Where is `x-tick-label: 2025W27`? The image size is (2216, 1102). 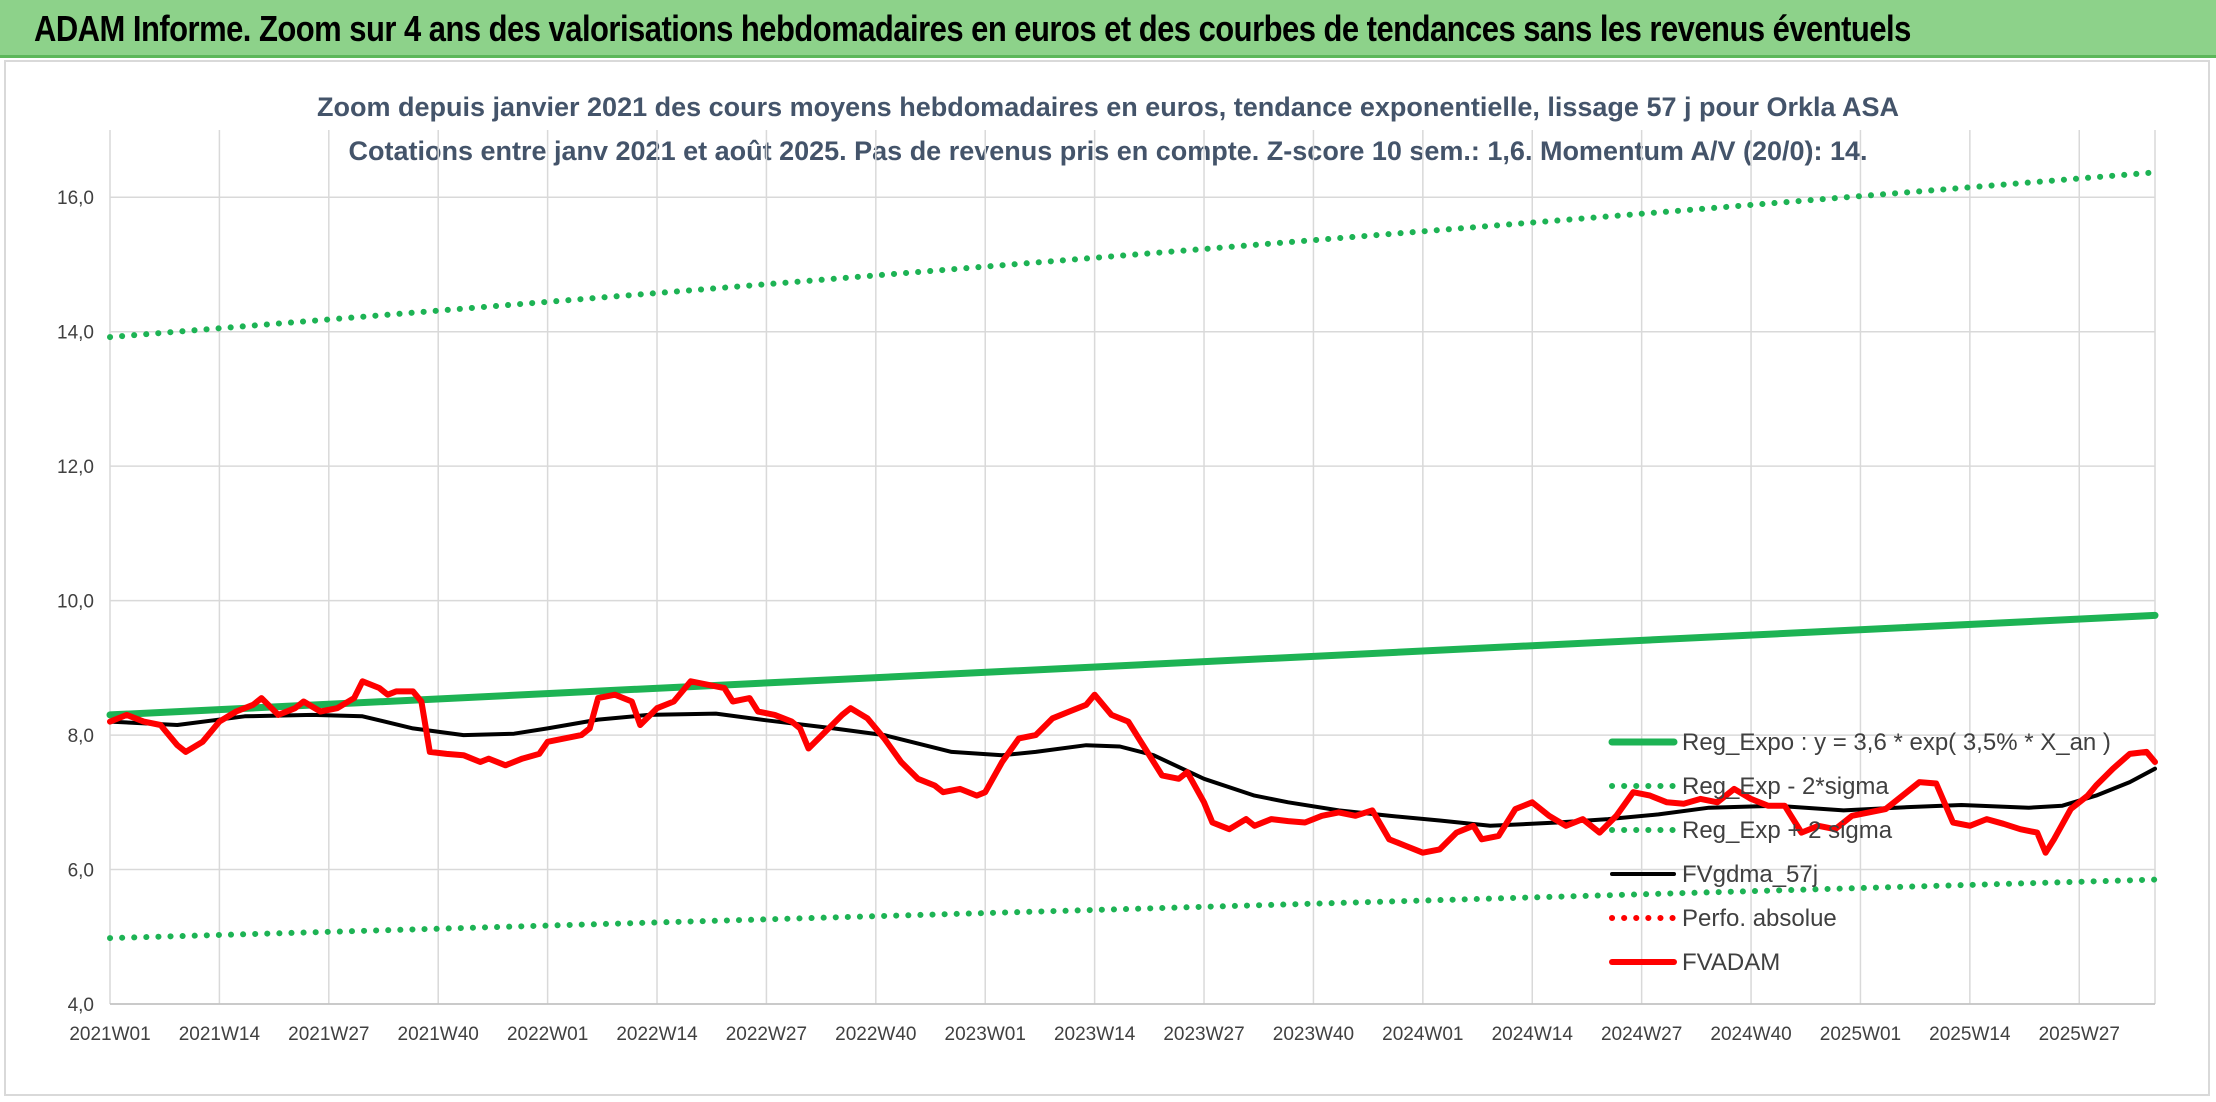
x-tick-label: 2025W27 is located at coordinates (2079, 1034).